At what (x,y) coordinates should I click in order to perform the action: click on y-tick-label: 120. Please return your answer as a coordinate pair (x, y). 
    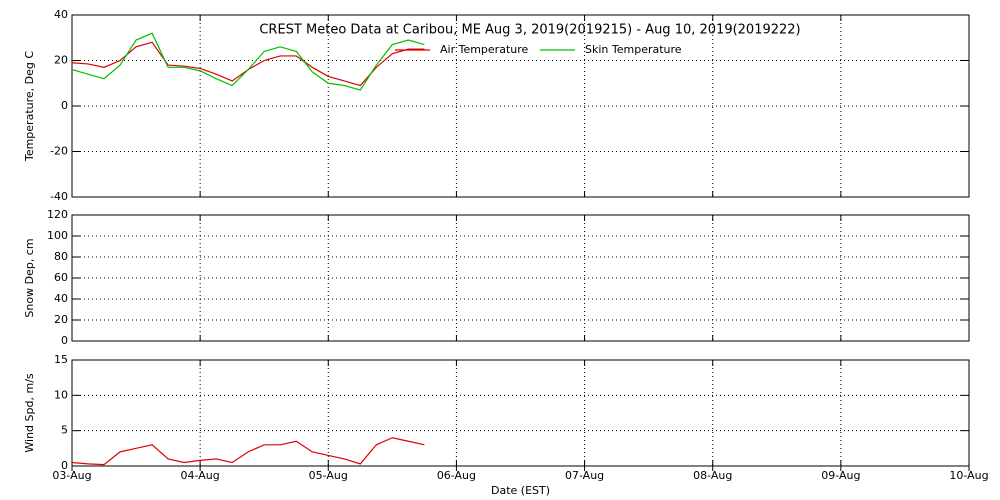
    Looking at the image, I should click on (57, 214).